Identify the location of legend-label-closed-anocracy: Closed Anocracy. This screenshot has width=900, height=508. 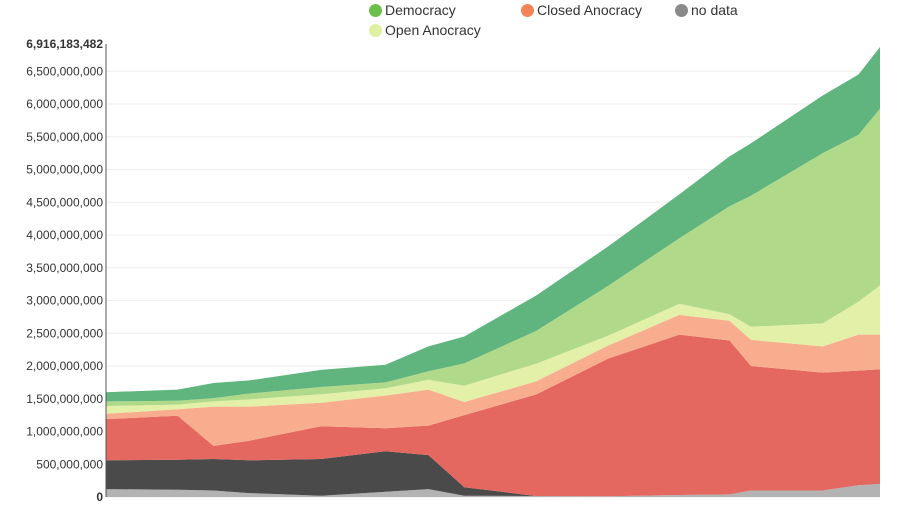
(590, 10).